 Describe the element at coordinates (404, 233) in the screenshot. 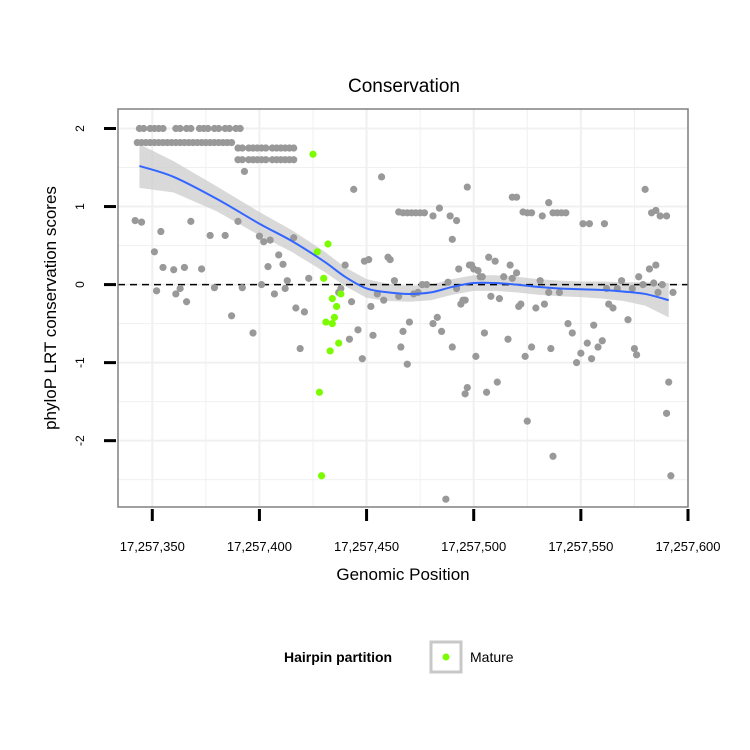

I see `smooth-trend-line` at that location.